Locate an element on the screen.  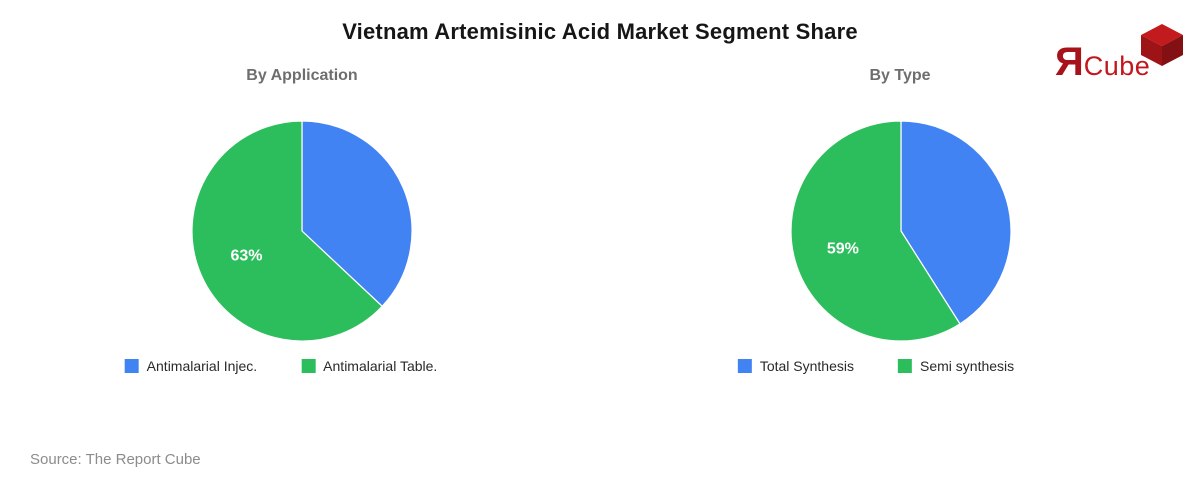
cube-left-face is located at coordinates (1151, 50).